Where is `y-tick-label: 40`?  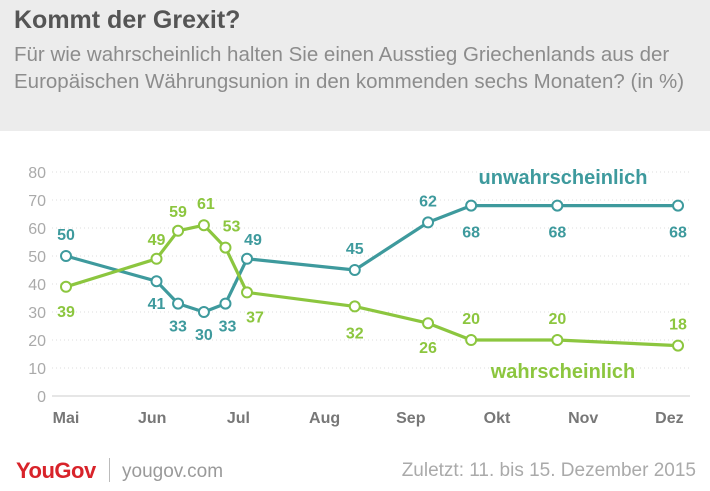 y-tick-label: 40 is located at coordinates (37, 285).